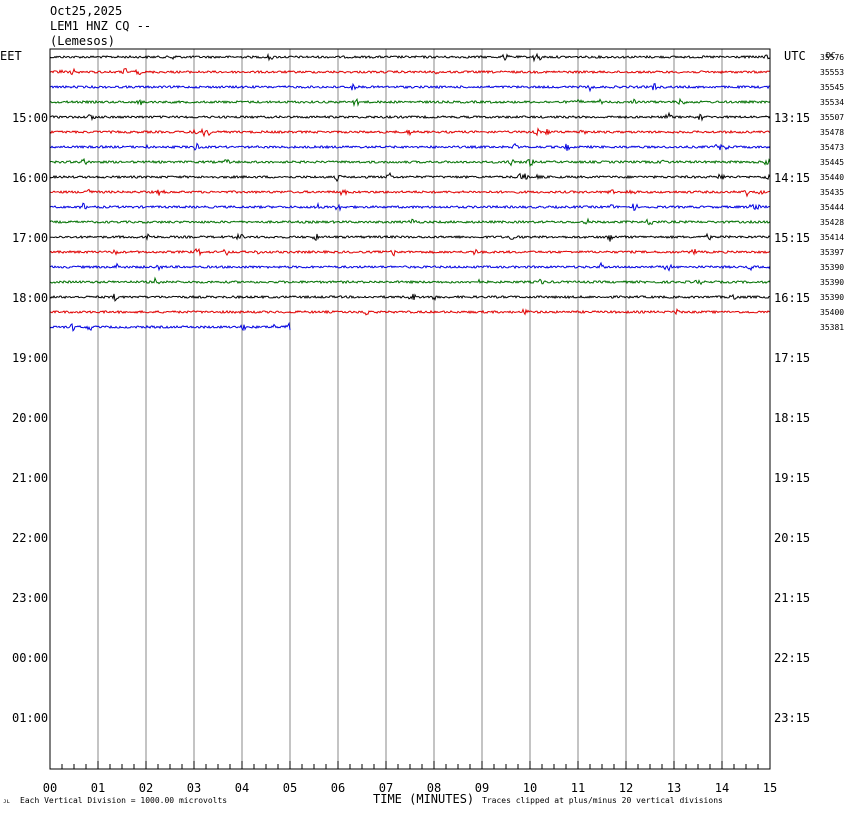  What do you see at coordinates (194, 788) in the screenshot?
I see `x-tick-label: 03` at bounding box center [194, 788].